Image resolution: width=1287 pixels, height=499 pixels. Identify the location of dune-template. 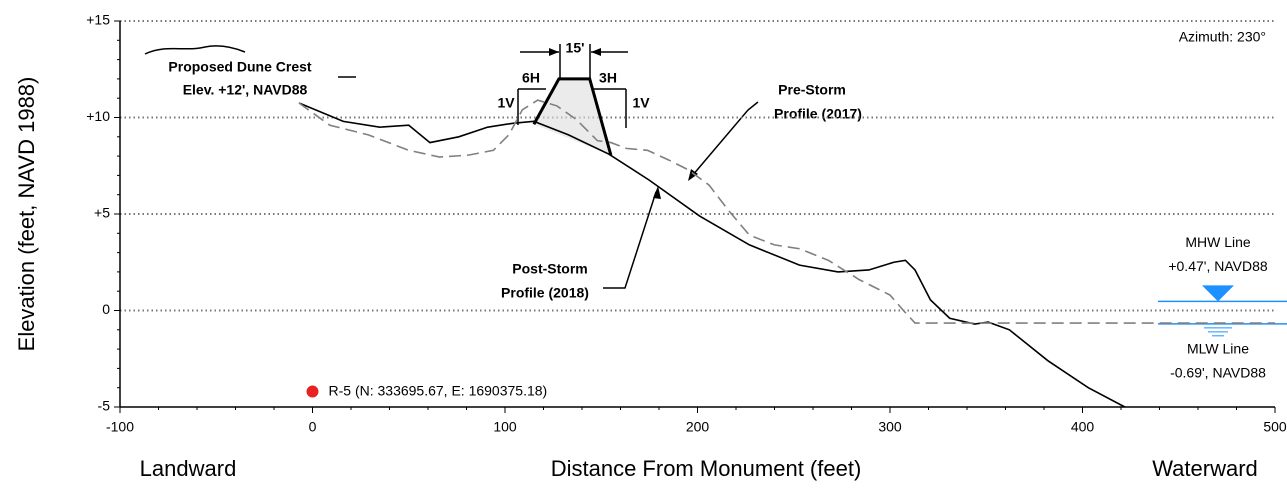
(572, 116).